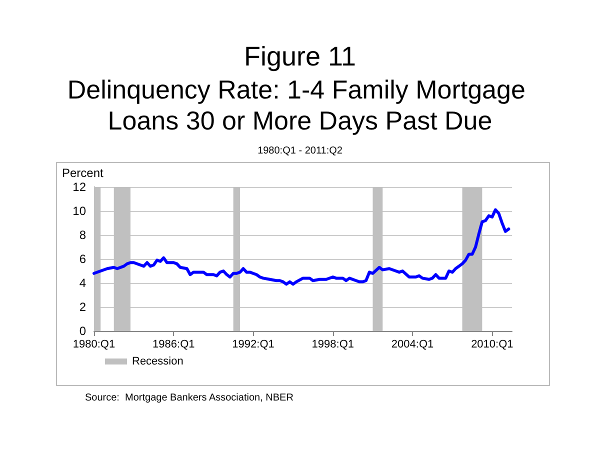  I want to click on y-tick-label: 4, so click(82, 283).